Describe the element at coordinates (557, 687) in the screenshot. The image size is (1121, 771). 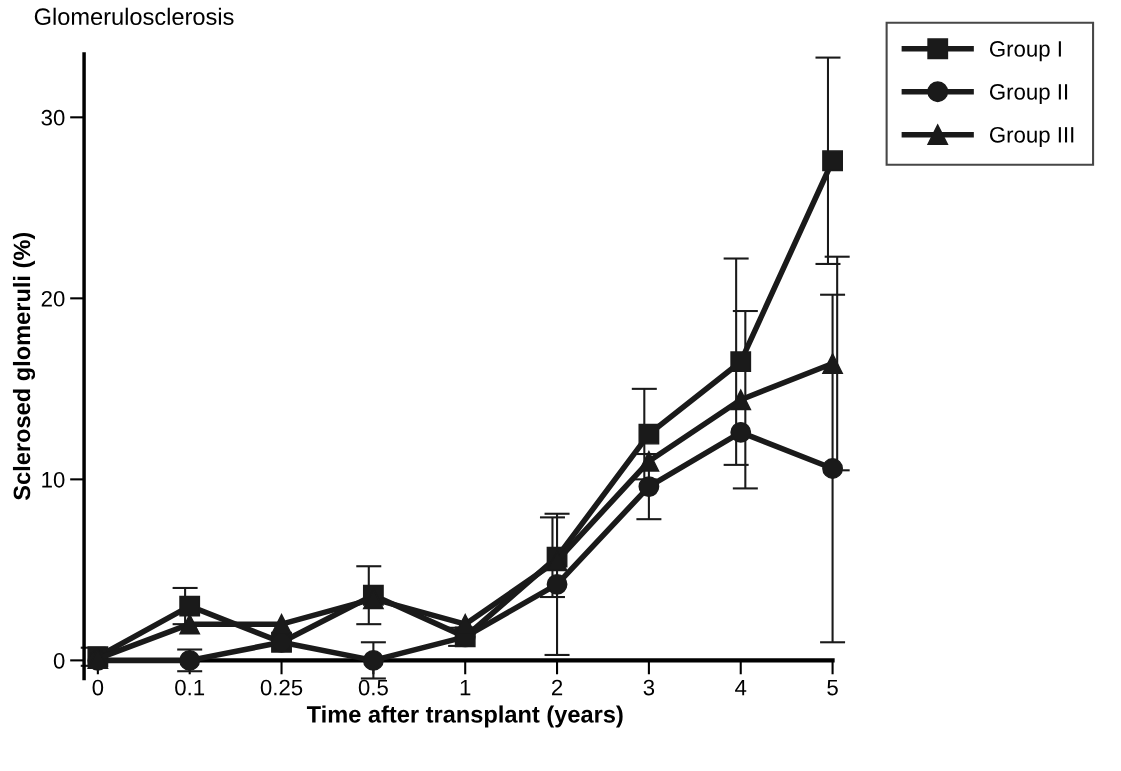
I see `x-tick-label: 2` at that location.